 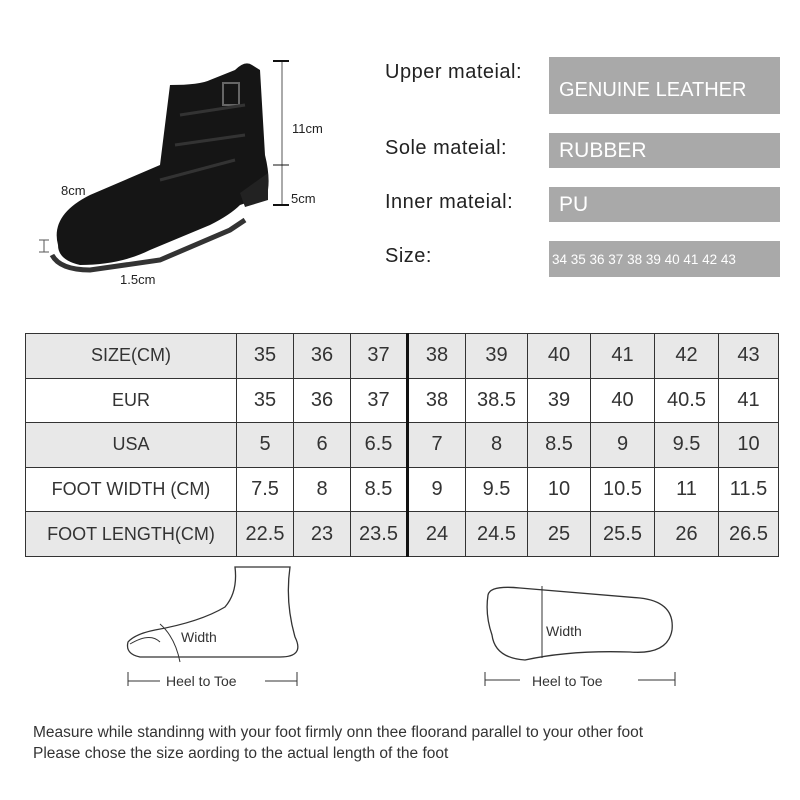 I want to click on table-cell: 24, so click(x=436, y=534).